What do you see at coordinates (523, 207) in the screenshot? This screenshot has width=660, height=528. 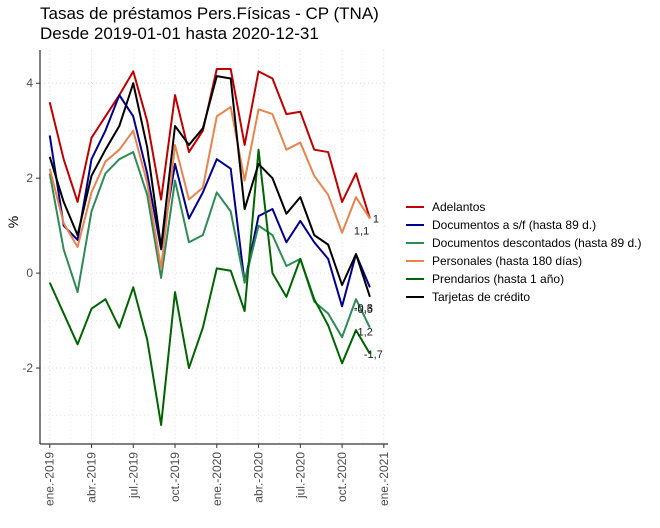 I see `legend-item: Adelantos` at bounding box center [523, 207].